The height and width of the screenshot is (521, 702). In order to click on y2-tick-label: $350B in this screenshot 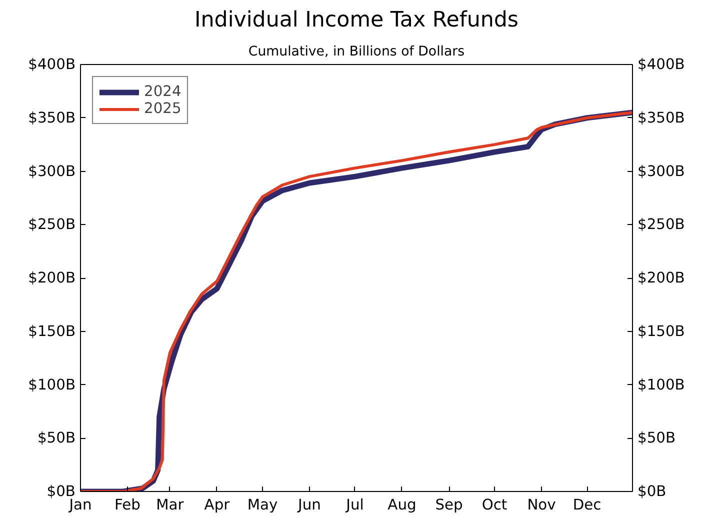, I will do `click(661, 117)`.